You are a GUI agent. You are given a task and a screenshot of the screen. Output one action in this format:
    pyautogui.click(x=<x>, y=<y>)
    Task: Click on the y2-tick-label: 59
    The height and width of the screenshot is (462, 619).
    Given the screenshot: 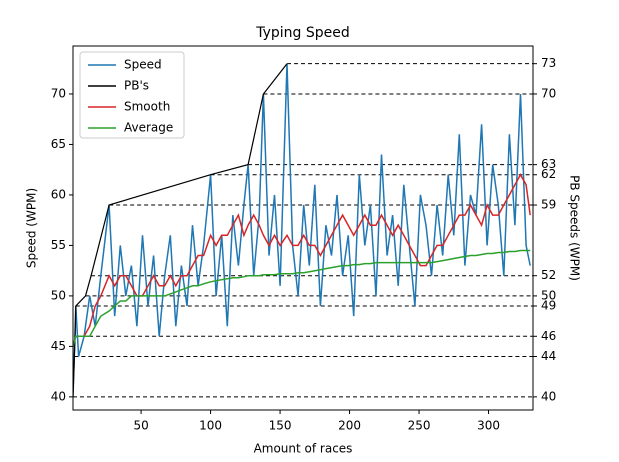 What is the action you would take?
    pyautogui.click(x=548, y=205)
    